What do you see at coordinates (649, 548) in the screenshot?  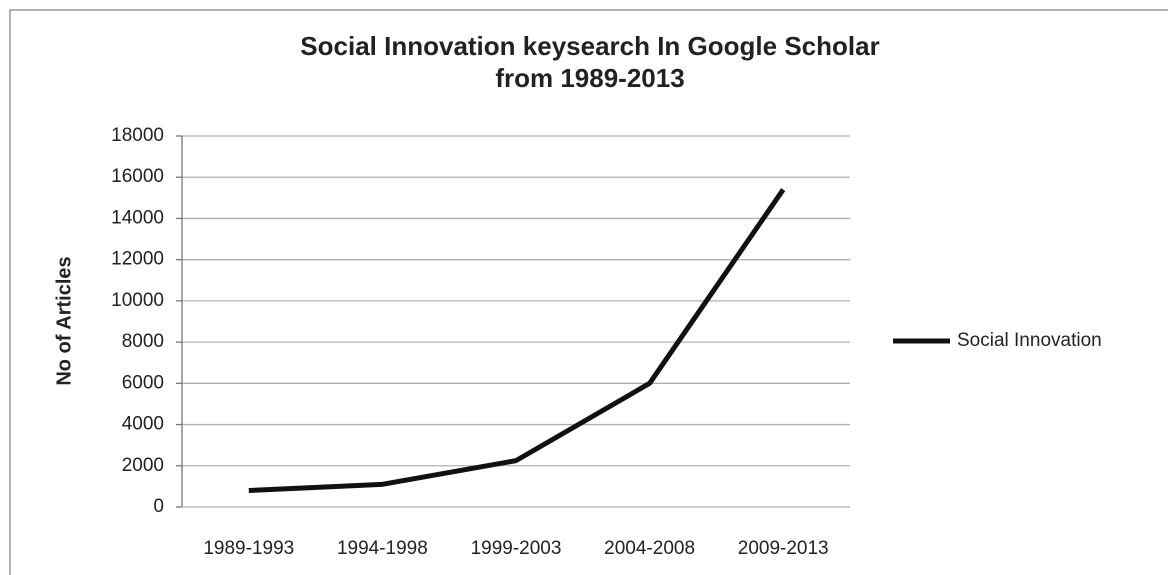 I see `x-tick-label: 2004-2008` at bounding box center [649, 548].